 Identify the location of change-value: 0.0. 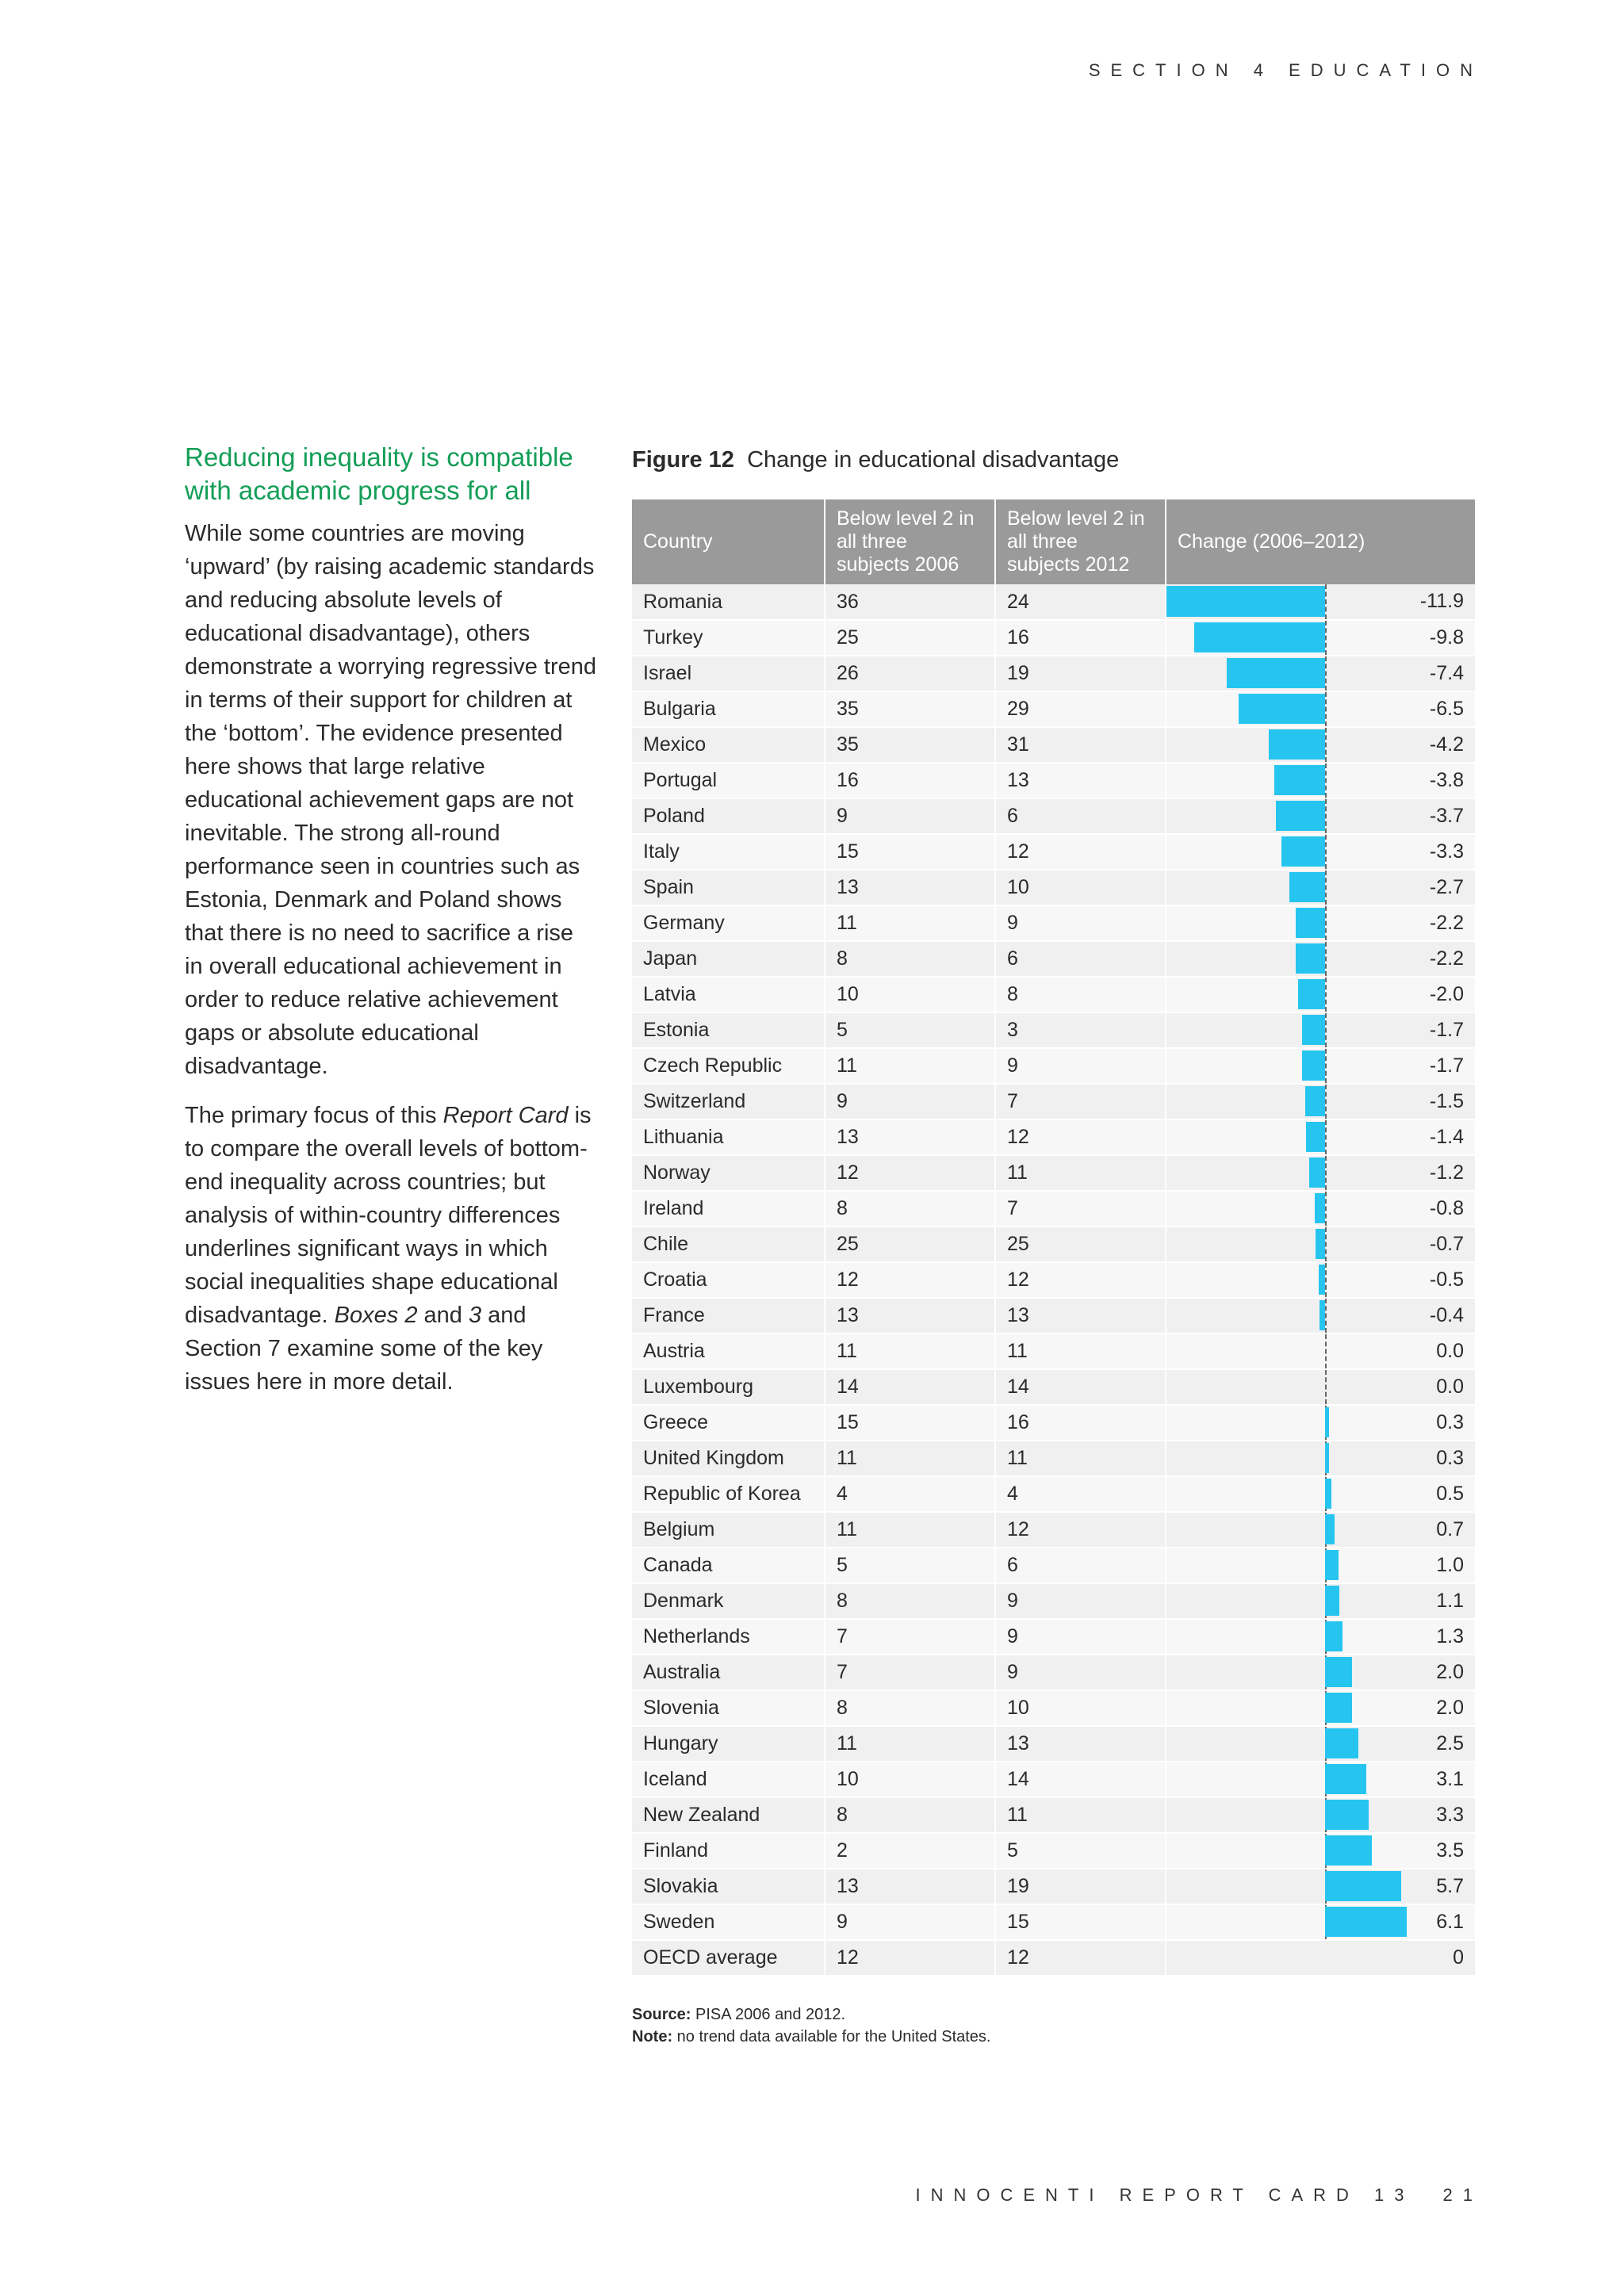
(1450, 1351).